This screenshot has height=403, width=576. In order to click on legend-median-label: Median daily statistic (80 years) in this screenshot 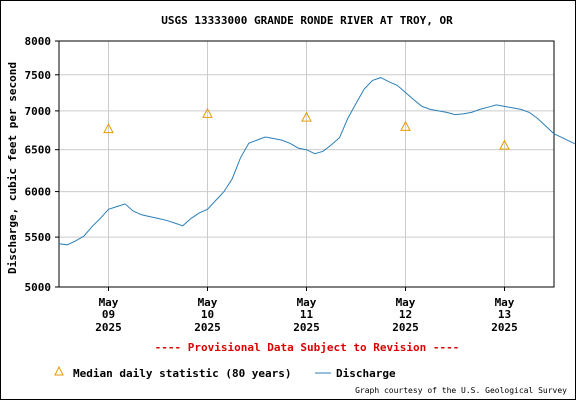, I will do `click(182, 373)`.